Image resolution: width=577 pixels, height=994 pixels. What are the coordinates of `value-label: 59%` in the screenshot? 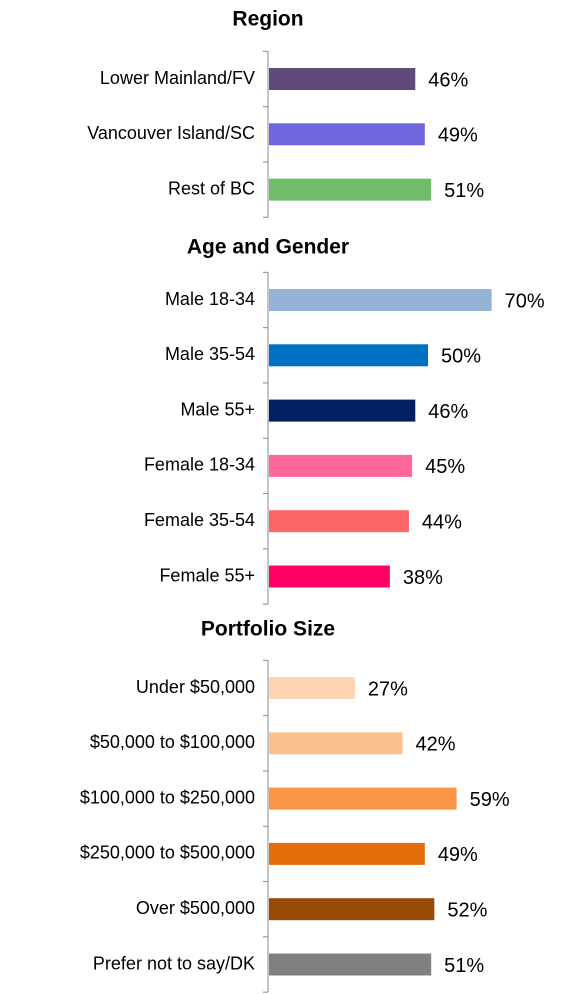 It's located at (490, 800).